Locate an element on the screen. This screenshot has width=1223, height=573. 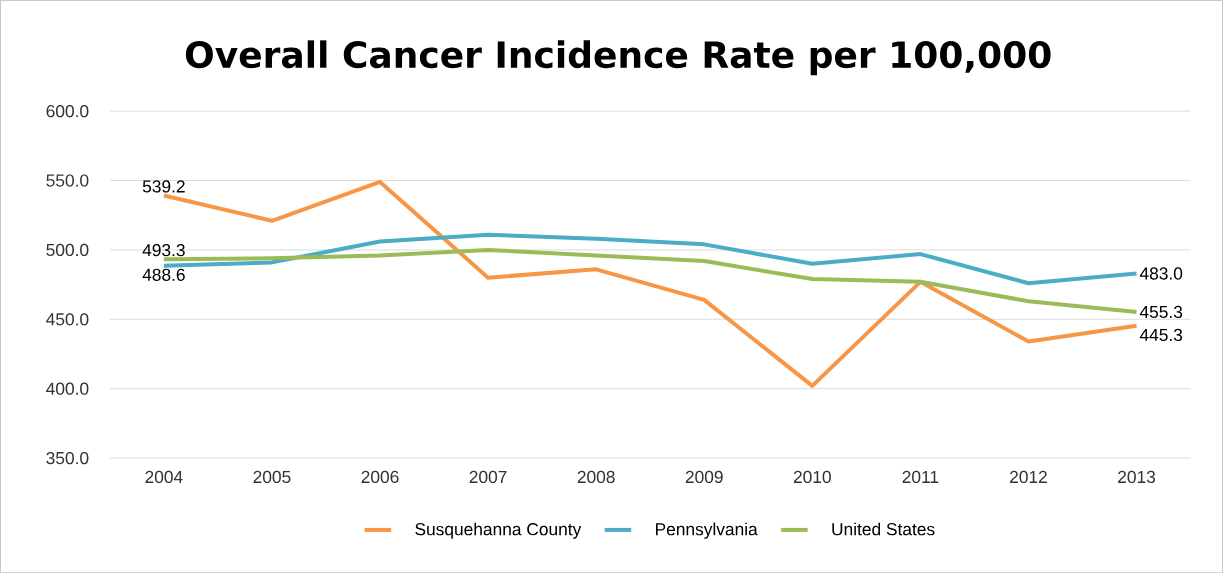
y-tick-label: 450.0 is located at coordinates (67, 319).